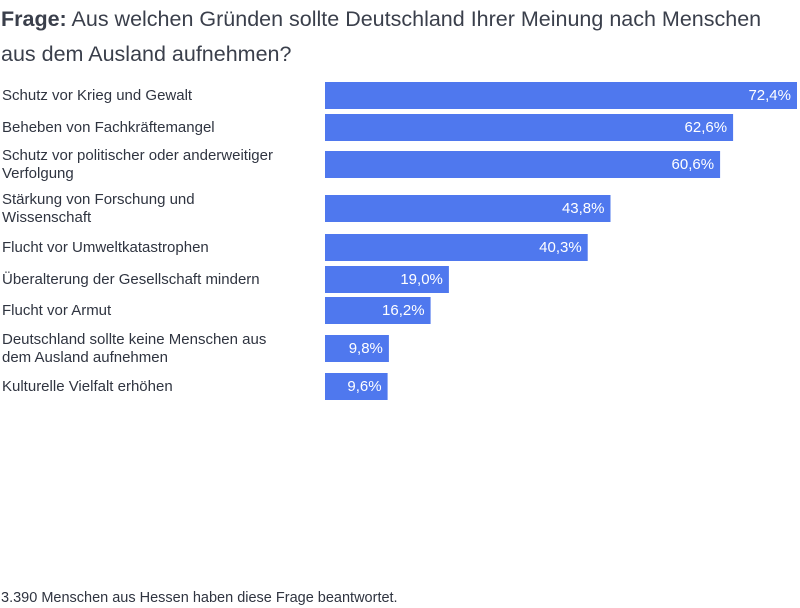 Image resolution: width=800 pixels, height=608 pixels. I want to click on bar-value-label: 62,6%, so click(706, 127).